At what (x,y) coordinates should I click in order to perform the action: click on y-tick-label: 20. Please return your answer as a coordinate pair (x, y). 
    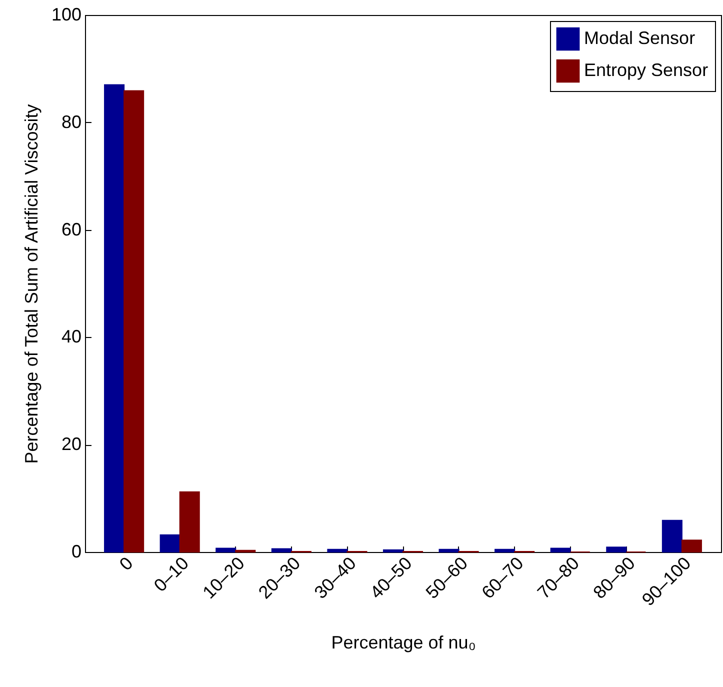
    Looking at the image, I should click on (71, 444).